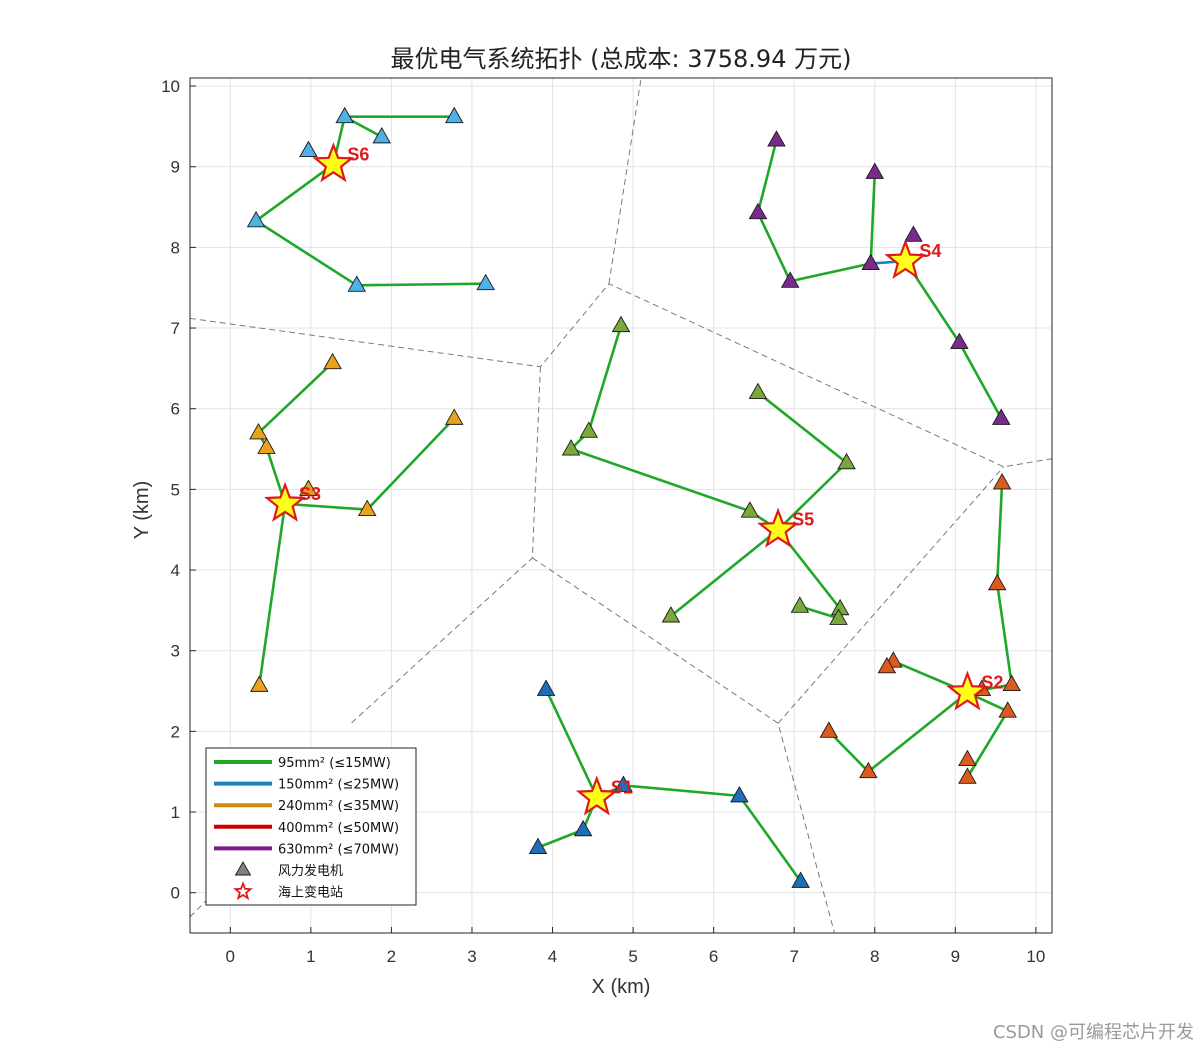 The width and height of the screenshot is (1200, 1050). What do you see at coordinates (175, 409) in the screenshot?
I see `y-tick-label: 6` at bounding box center [175, 409].